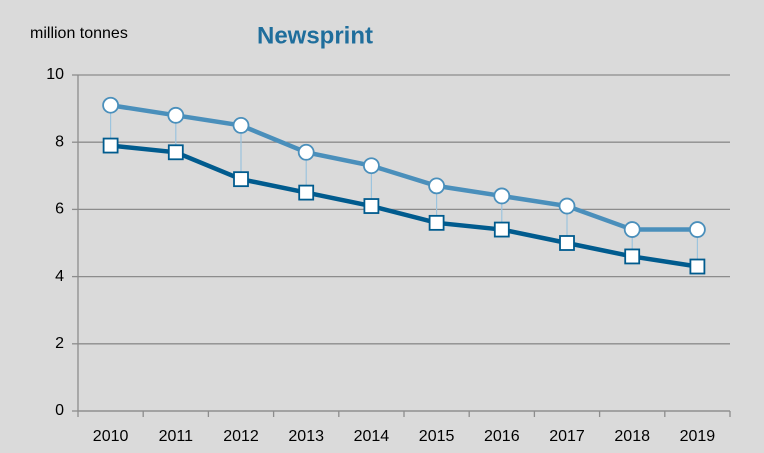 This screenshot has height=453, width=764. I want to click on y-tick-label: 6, so click(59, 209).